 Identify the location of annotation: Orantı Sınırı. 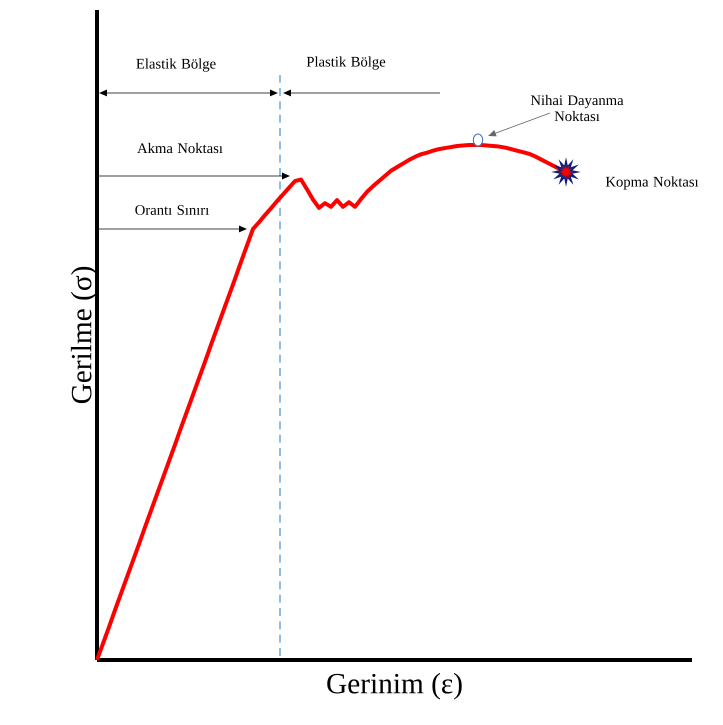
(172, 210).